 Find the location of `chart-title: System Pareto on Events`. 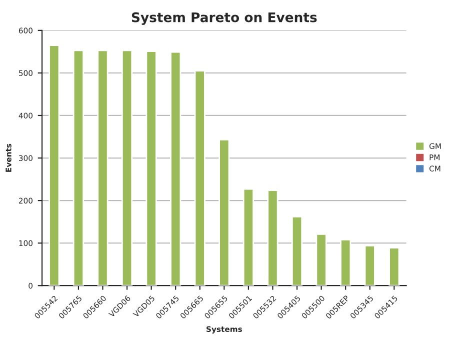

chart-title: System Pareto on Events is located at coordinates (224, 18).